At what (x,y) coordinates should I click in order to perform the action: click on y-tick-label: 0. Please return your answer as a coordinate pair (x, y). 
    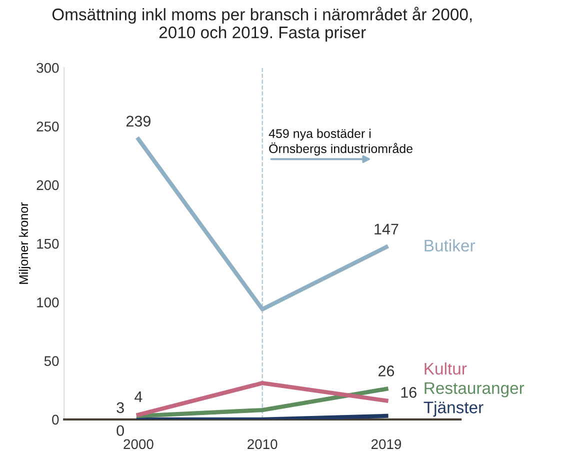
    Looking at the image, I should click on (55, 419).